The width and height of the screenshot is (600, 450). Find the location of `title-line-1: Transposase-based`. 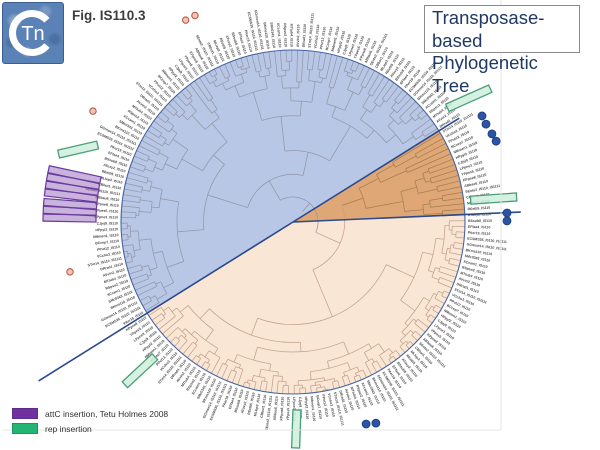

title-line-1: Transposase-based is located at coordinates (488, 29).